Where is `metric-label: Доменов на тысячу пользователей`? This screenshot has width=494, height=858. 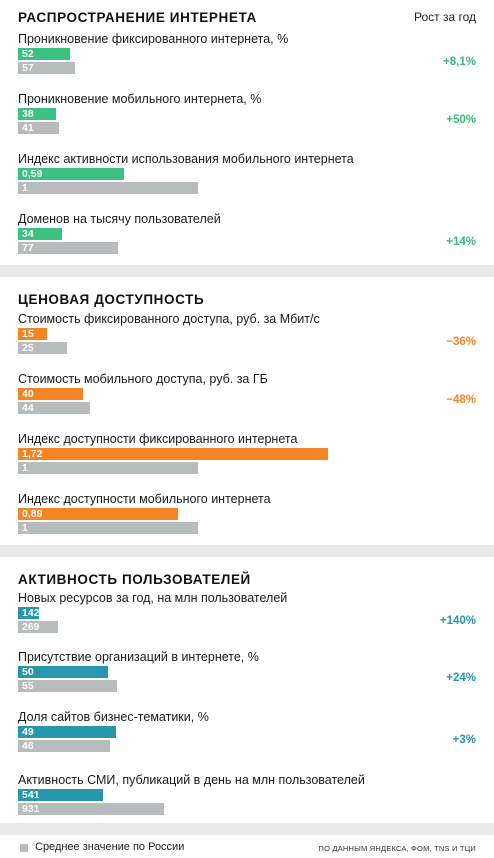
metric-label: Доменов на тысячу пользователей is located at coordinates (119, 219).